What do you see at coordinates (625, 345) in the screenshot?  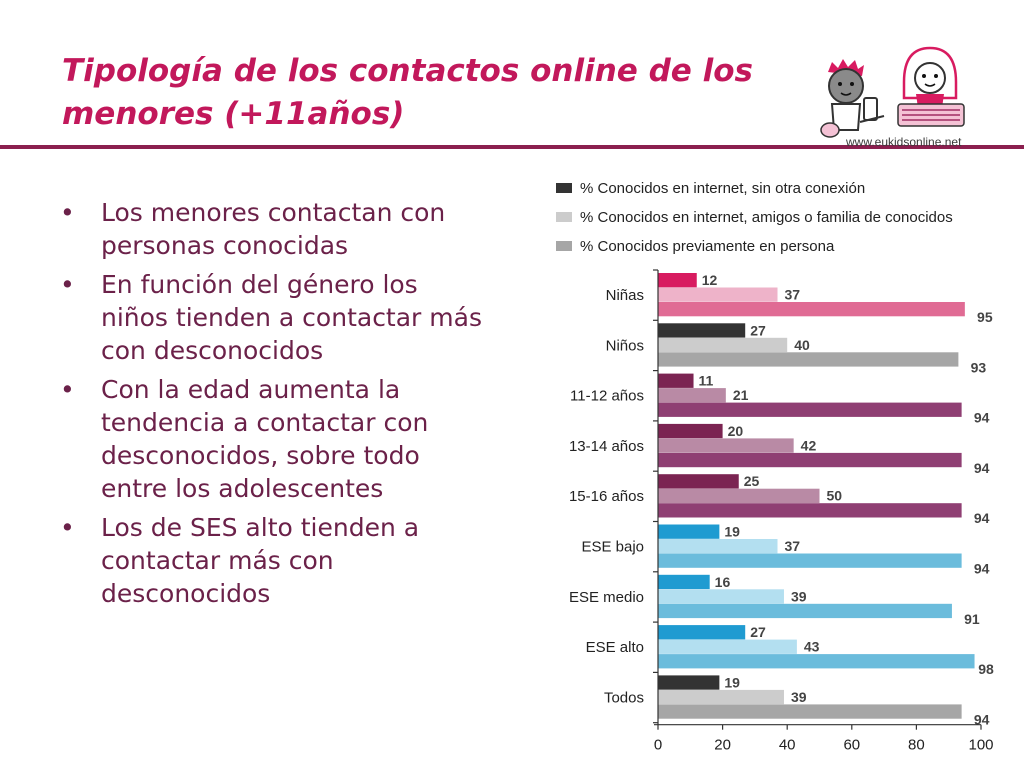 I see `category-label: Niños` at bounding box center [625, 345].